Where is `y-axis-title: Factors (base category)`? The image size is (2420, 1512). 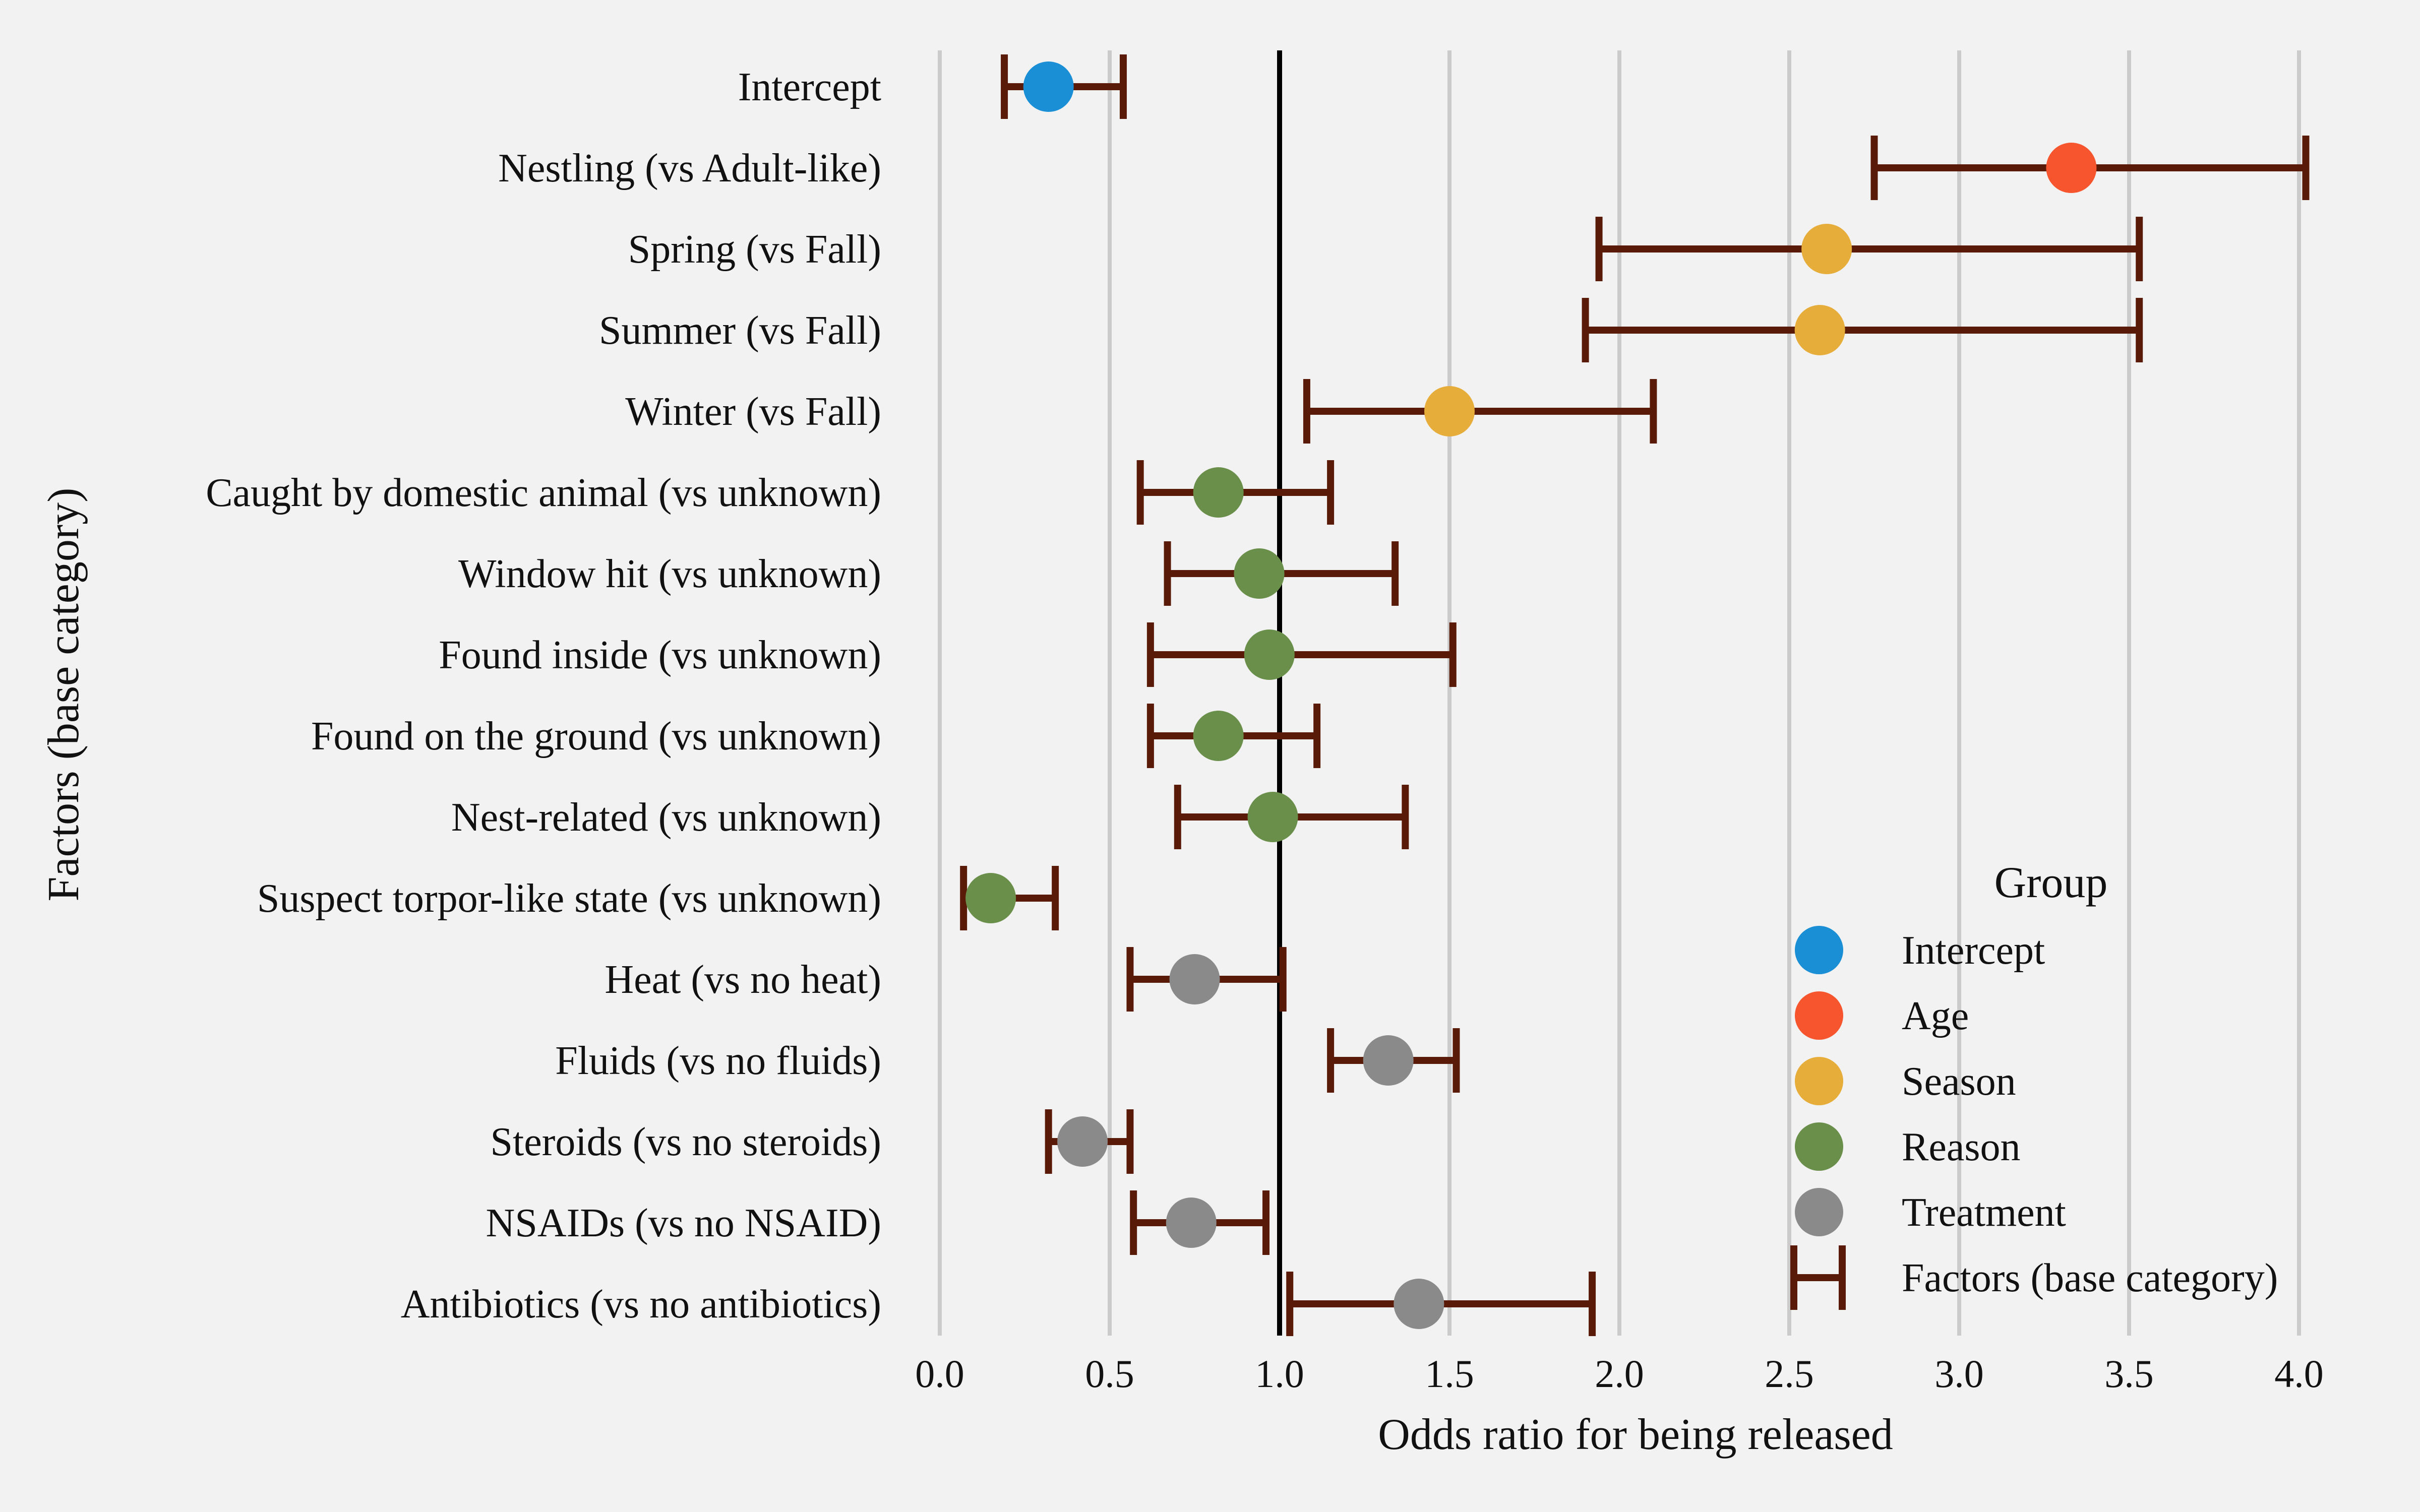 y-axis-title: Factors (base category) is located at coordinates (63, 695).